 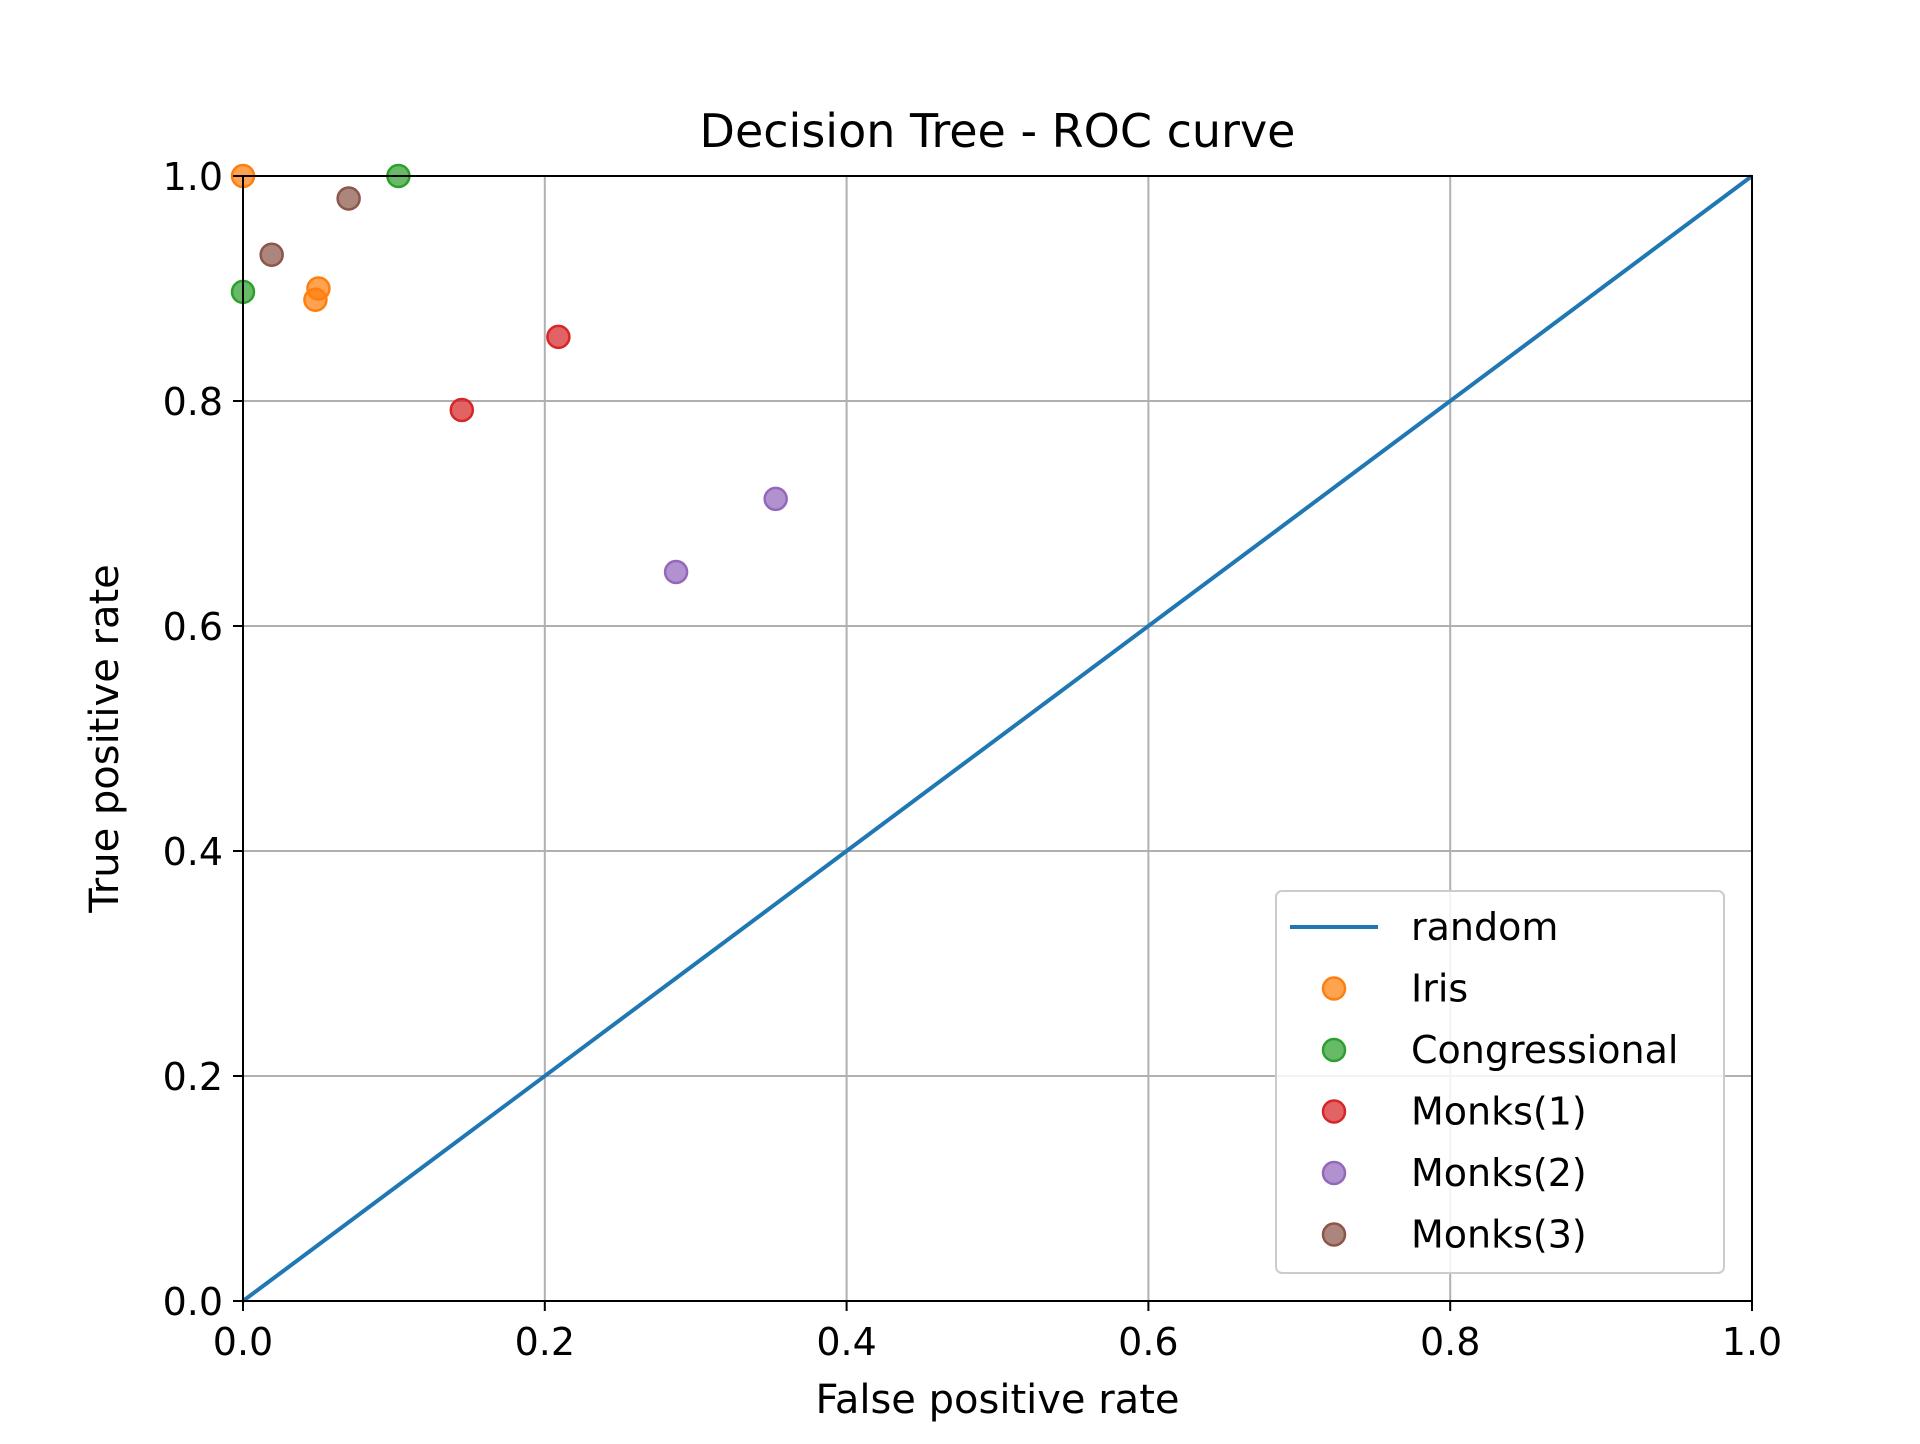 What do you see at coordinates (1484, 927) in the screenshot?
I see `legend-label: random` at bounding box center [1484, 927].